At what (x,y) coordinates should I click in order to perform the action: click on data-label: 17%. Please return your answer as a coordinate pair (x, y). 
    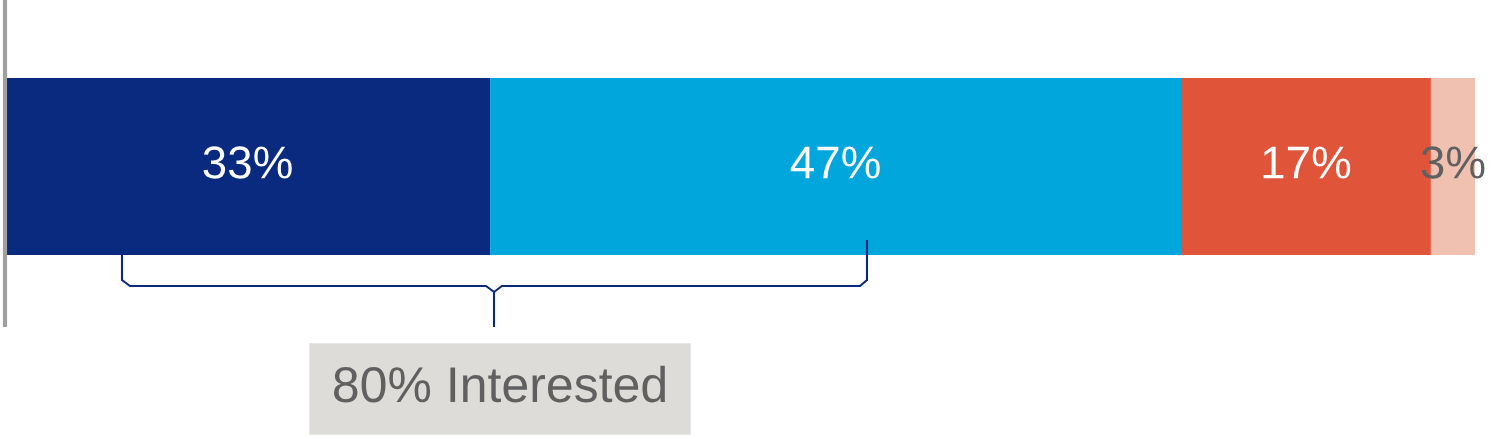
    Looking at the image, I should click on (1307, 162).